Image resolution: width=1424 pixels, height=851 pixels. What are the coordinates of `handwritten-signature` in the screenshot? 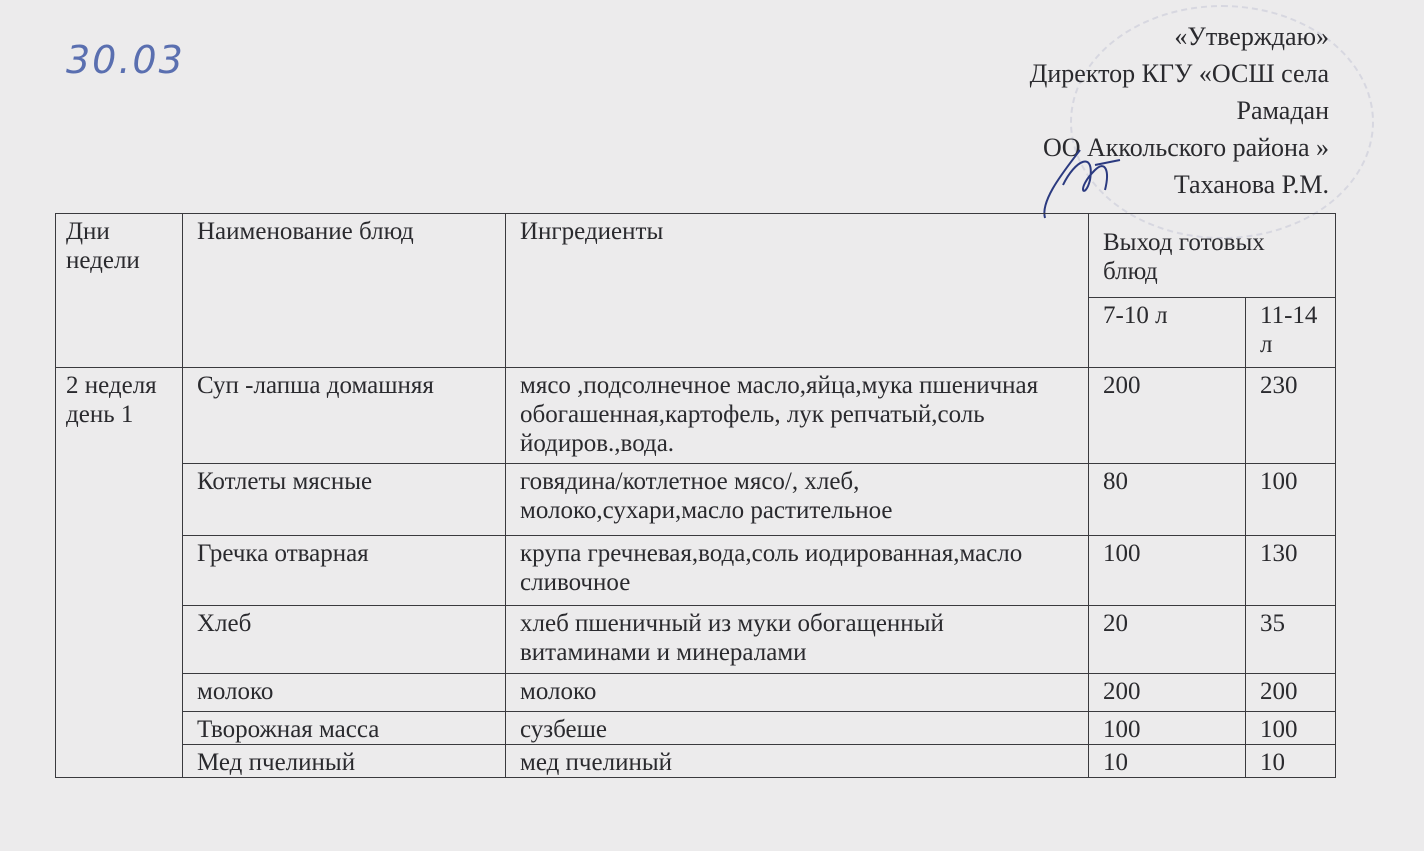 It's located at (1082, 184).